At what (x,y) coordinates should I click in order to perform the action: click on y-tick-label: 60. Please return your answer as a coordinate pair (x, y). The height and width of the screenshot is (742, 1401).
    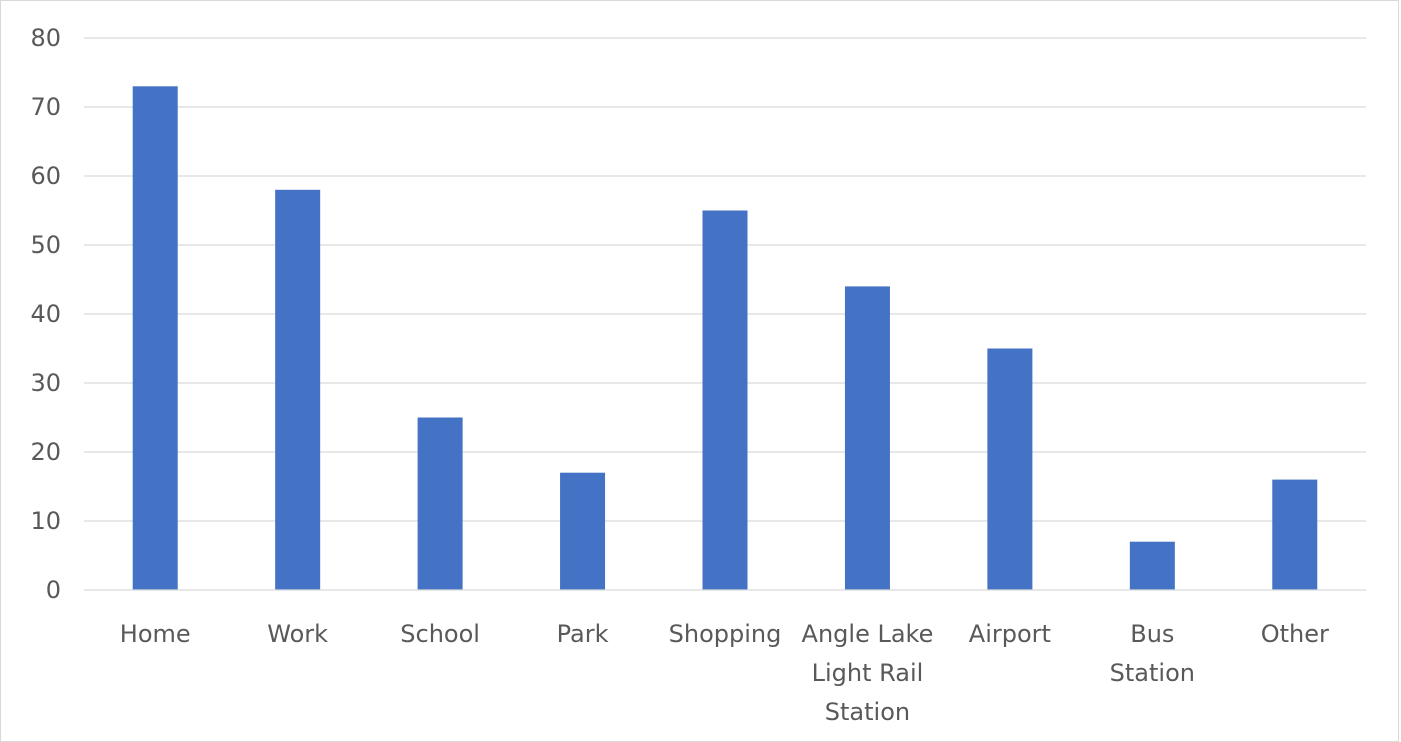
    Looking at the image, I should click on (45, 176).